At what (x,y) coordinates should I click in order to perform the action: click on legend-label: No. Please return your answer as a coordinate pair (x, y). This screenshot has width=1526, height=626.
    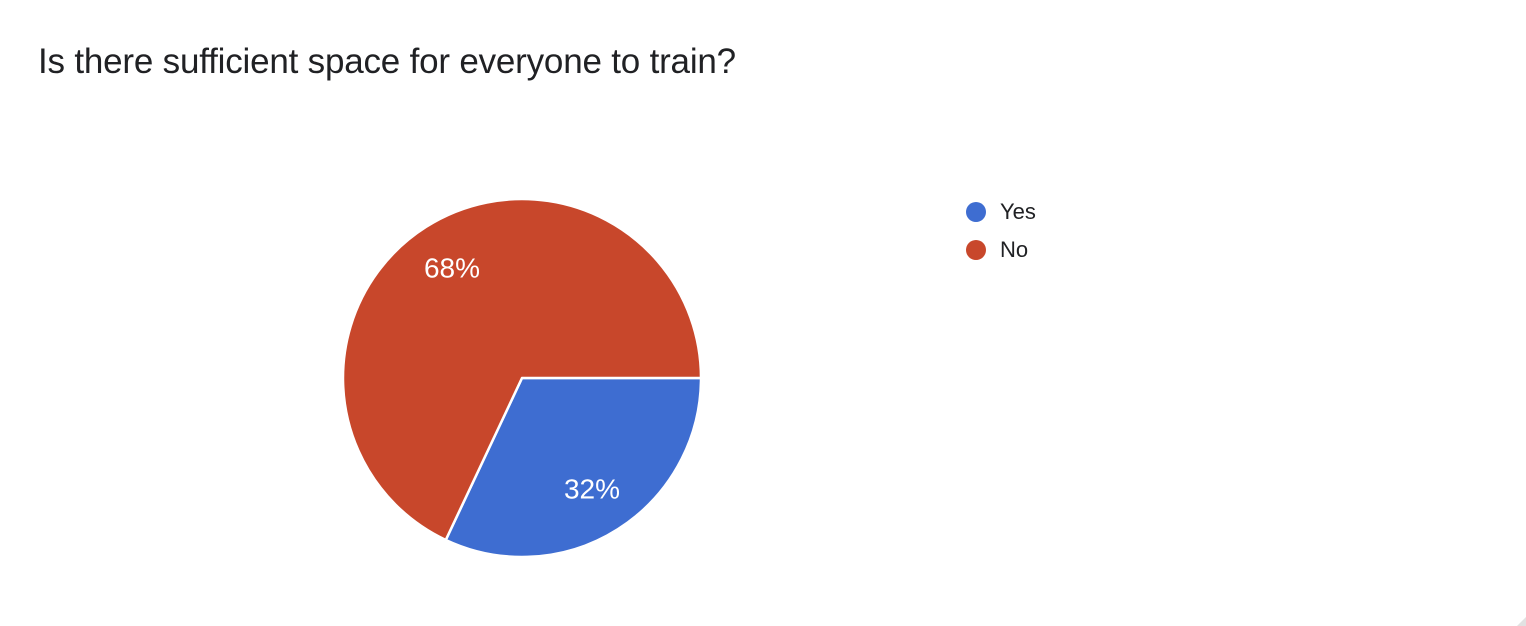
    Looking at the image, I should click on (1014, 249).